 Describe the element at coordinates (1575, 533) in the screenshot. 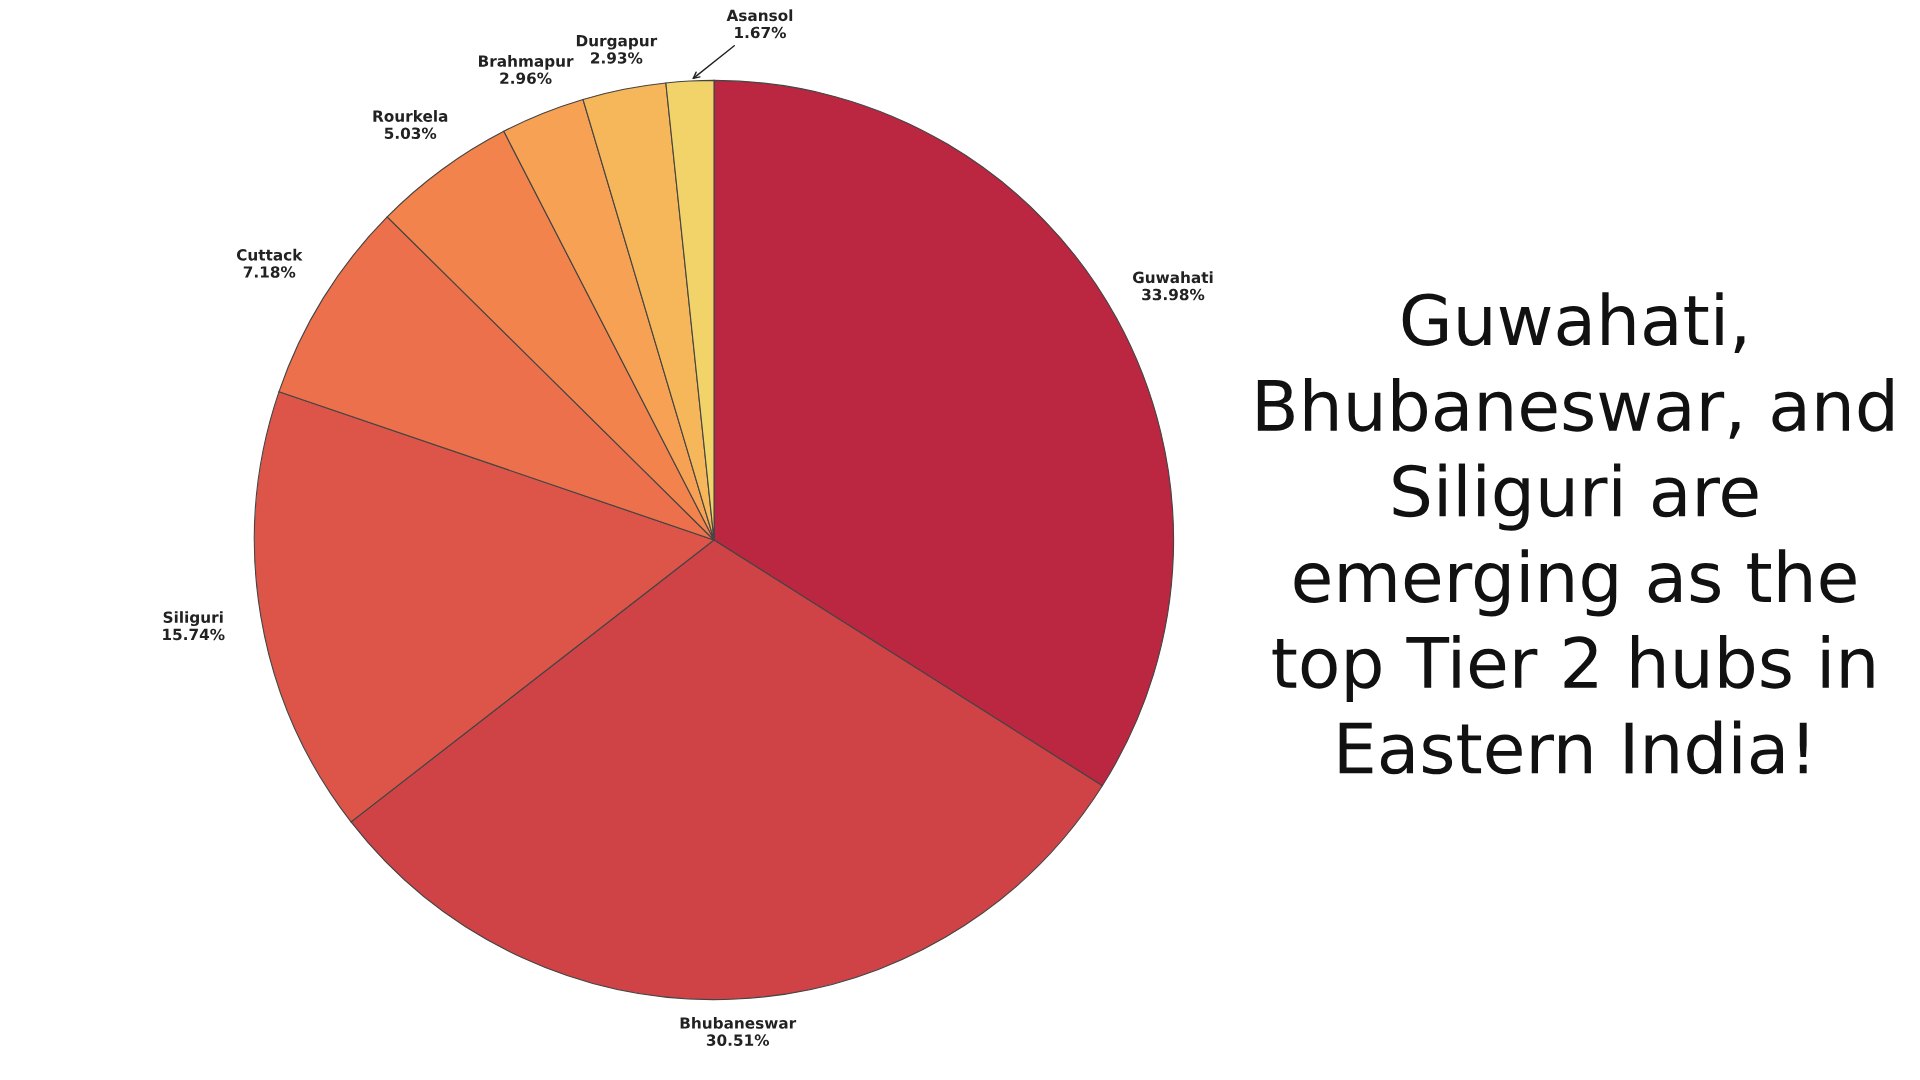

I see `text: Guwahati, Bhubaneswar, and Siliguri are emerging as the top Tier 2 hubs in Eastern India!` at that location.